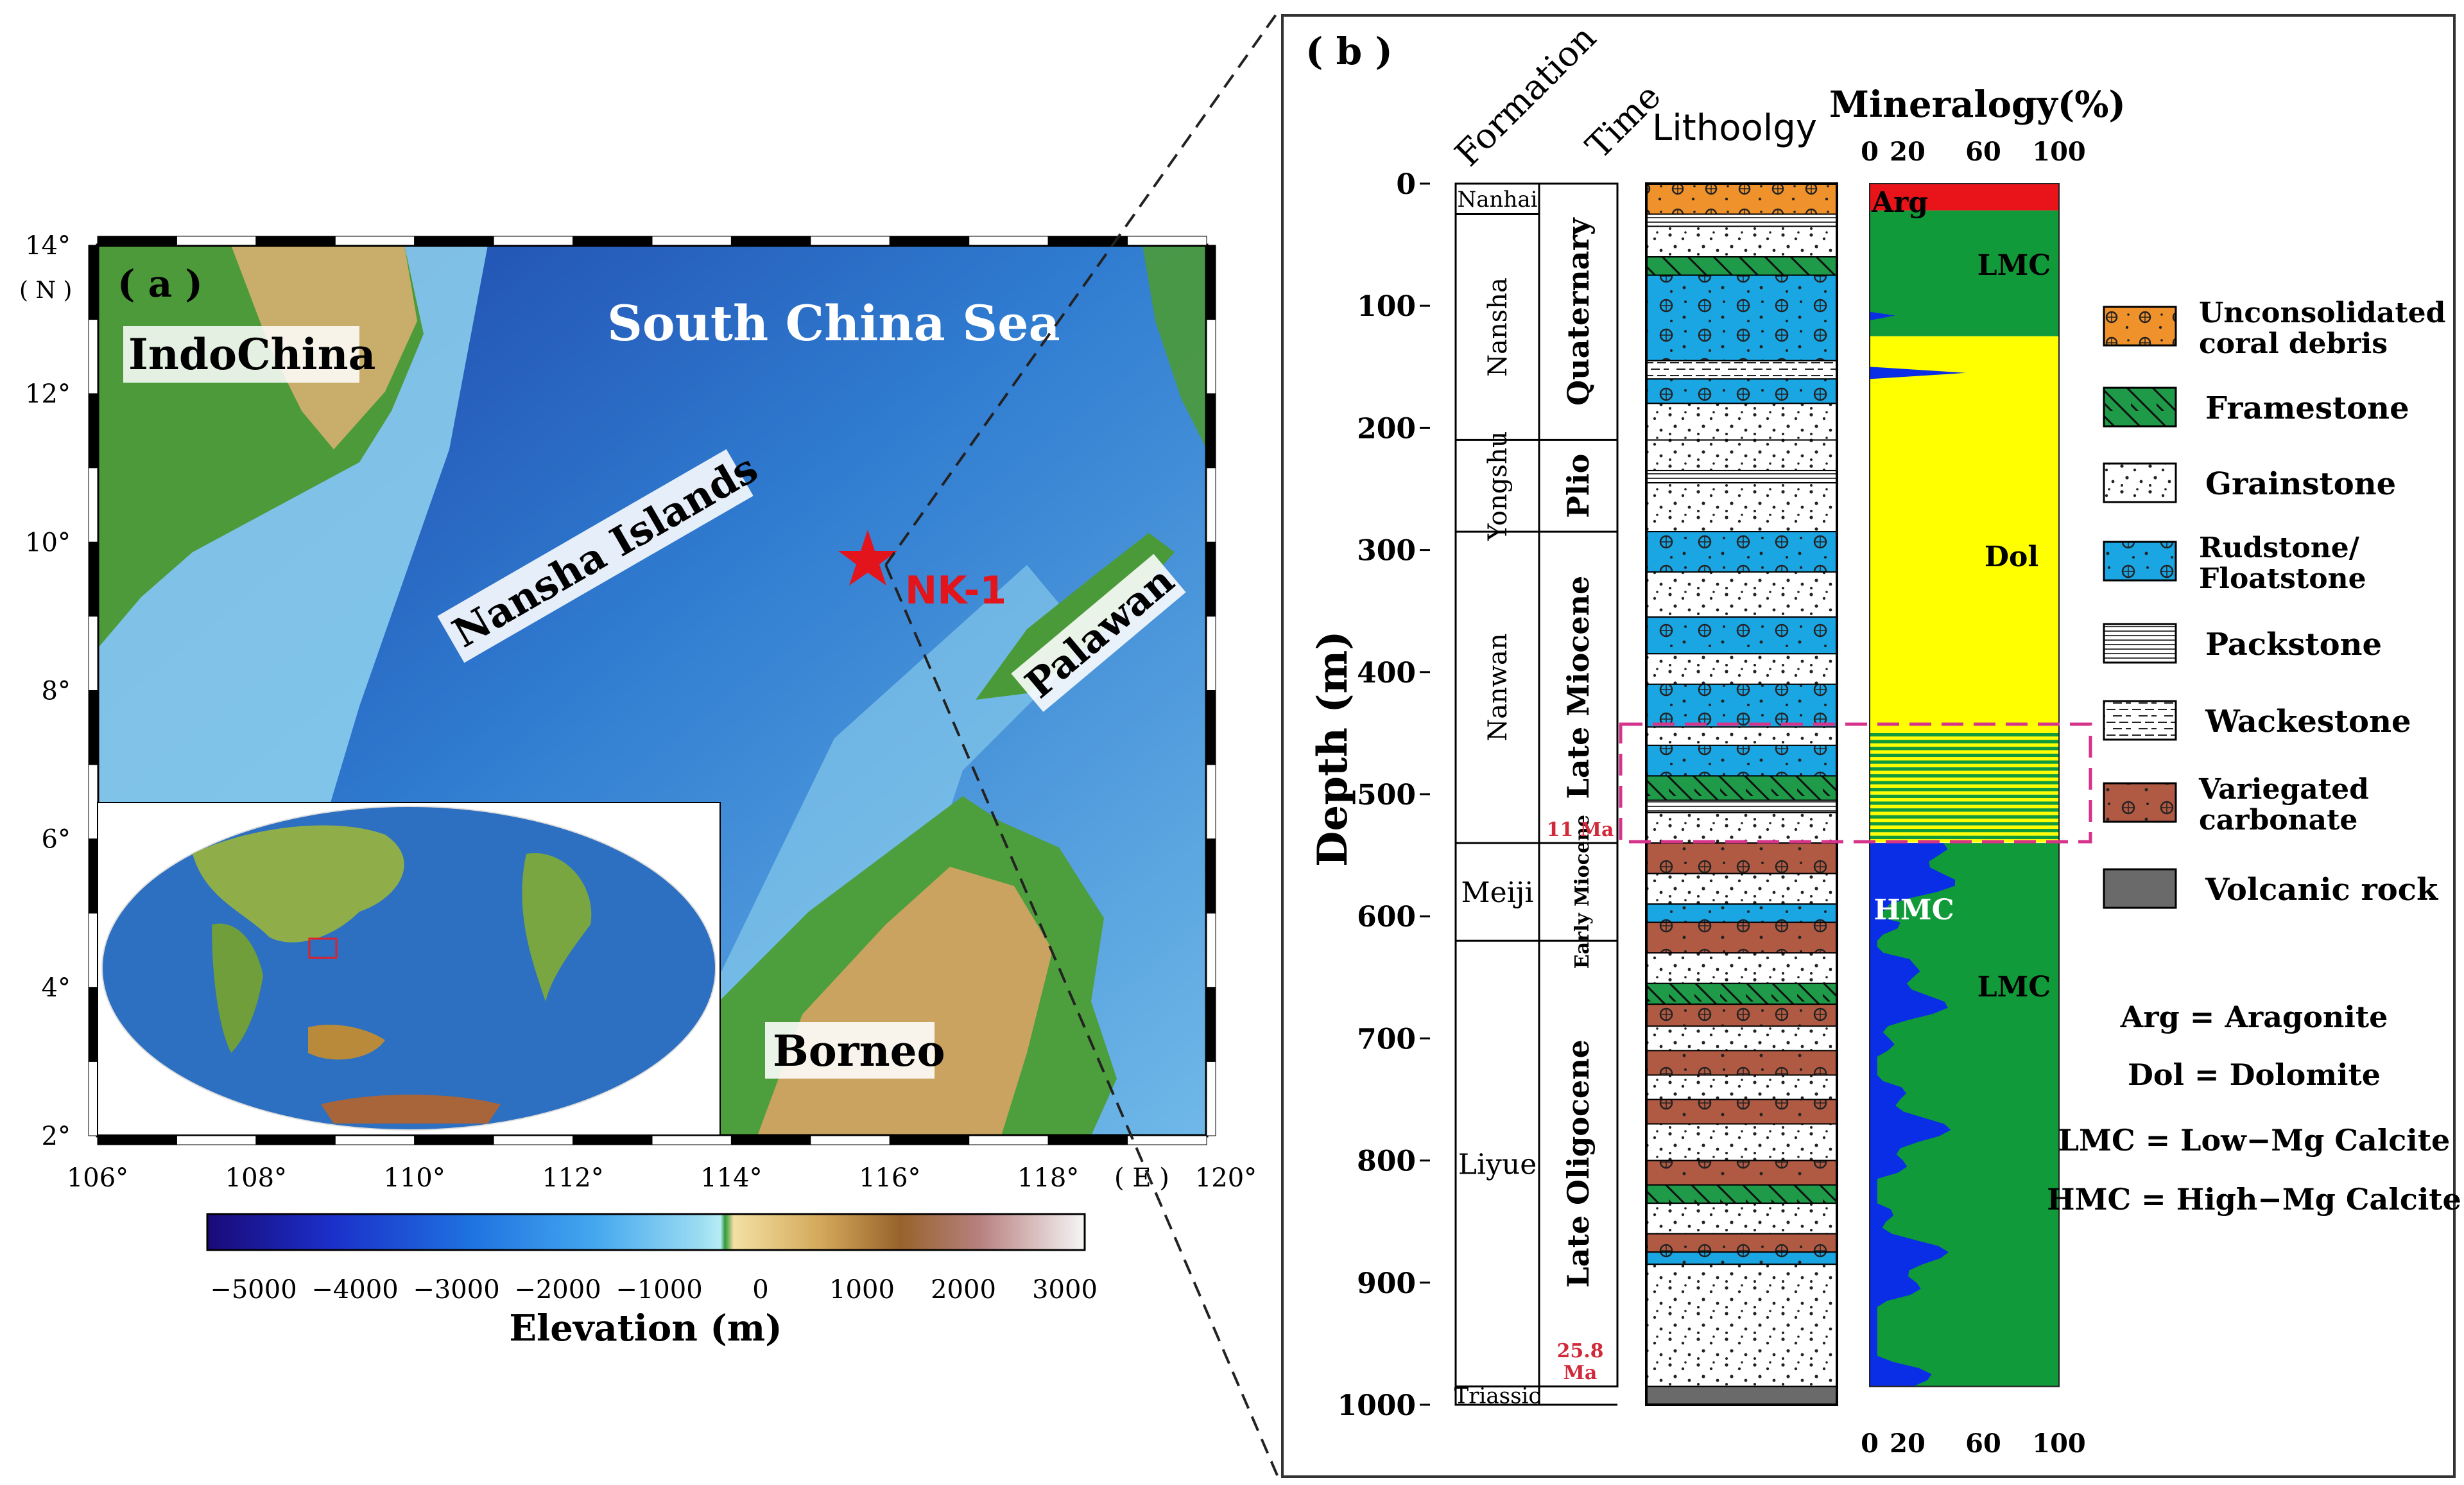  I want to click on time-name: Late Miocene, so click(1579, 687).